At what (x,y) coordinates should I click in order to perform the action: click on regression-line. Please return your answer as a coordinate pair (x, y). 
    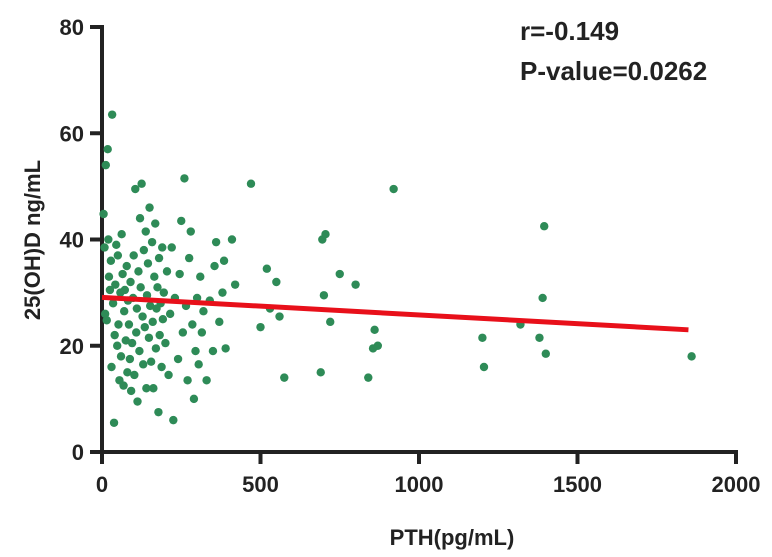
    Looking at the image, I should click on (395, 313).